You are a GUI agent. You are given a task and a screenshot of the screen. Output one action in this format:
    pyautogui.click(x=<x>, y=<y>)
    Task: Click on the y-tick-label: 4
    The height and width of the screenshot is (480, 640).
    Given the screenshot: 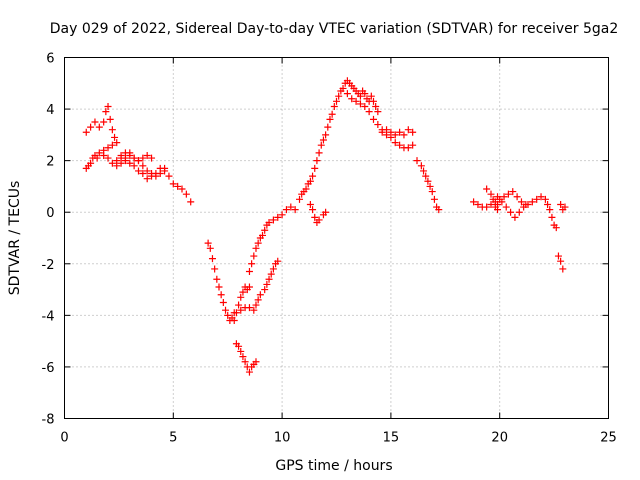 What is the action you would take?
    pyautogui.click(x=50, y=110)
    